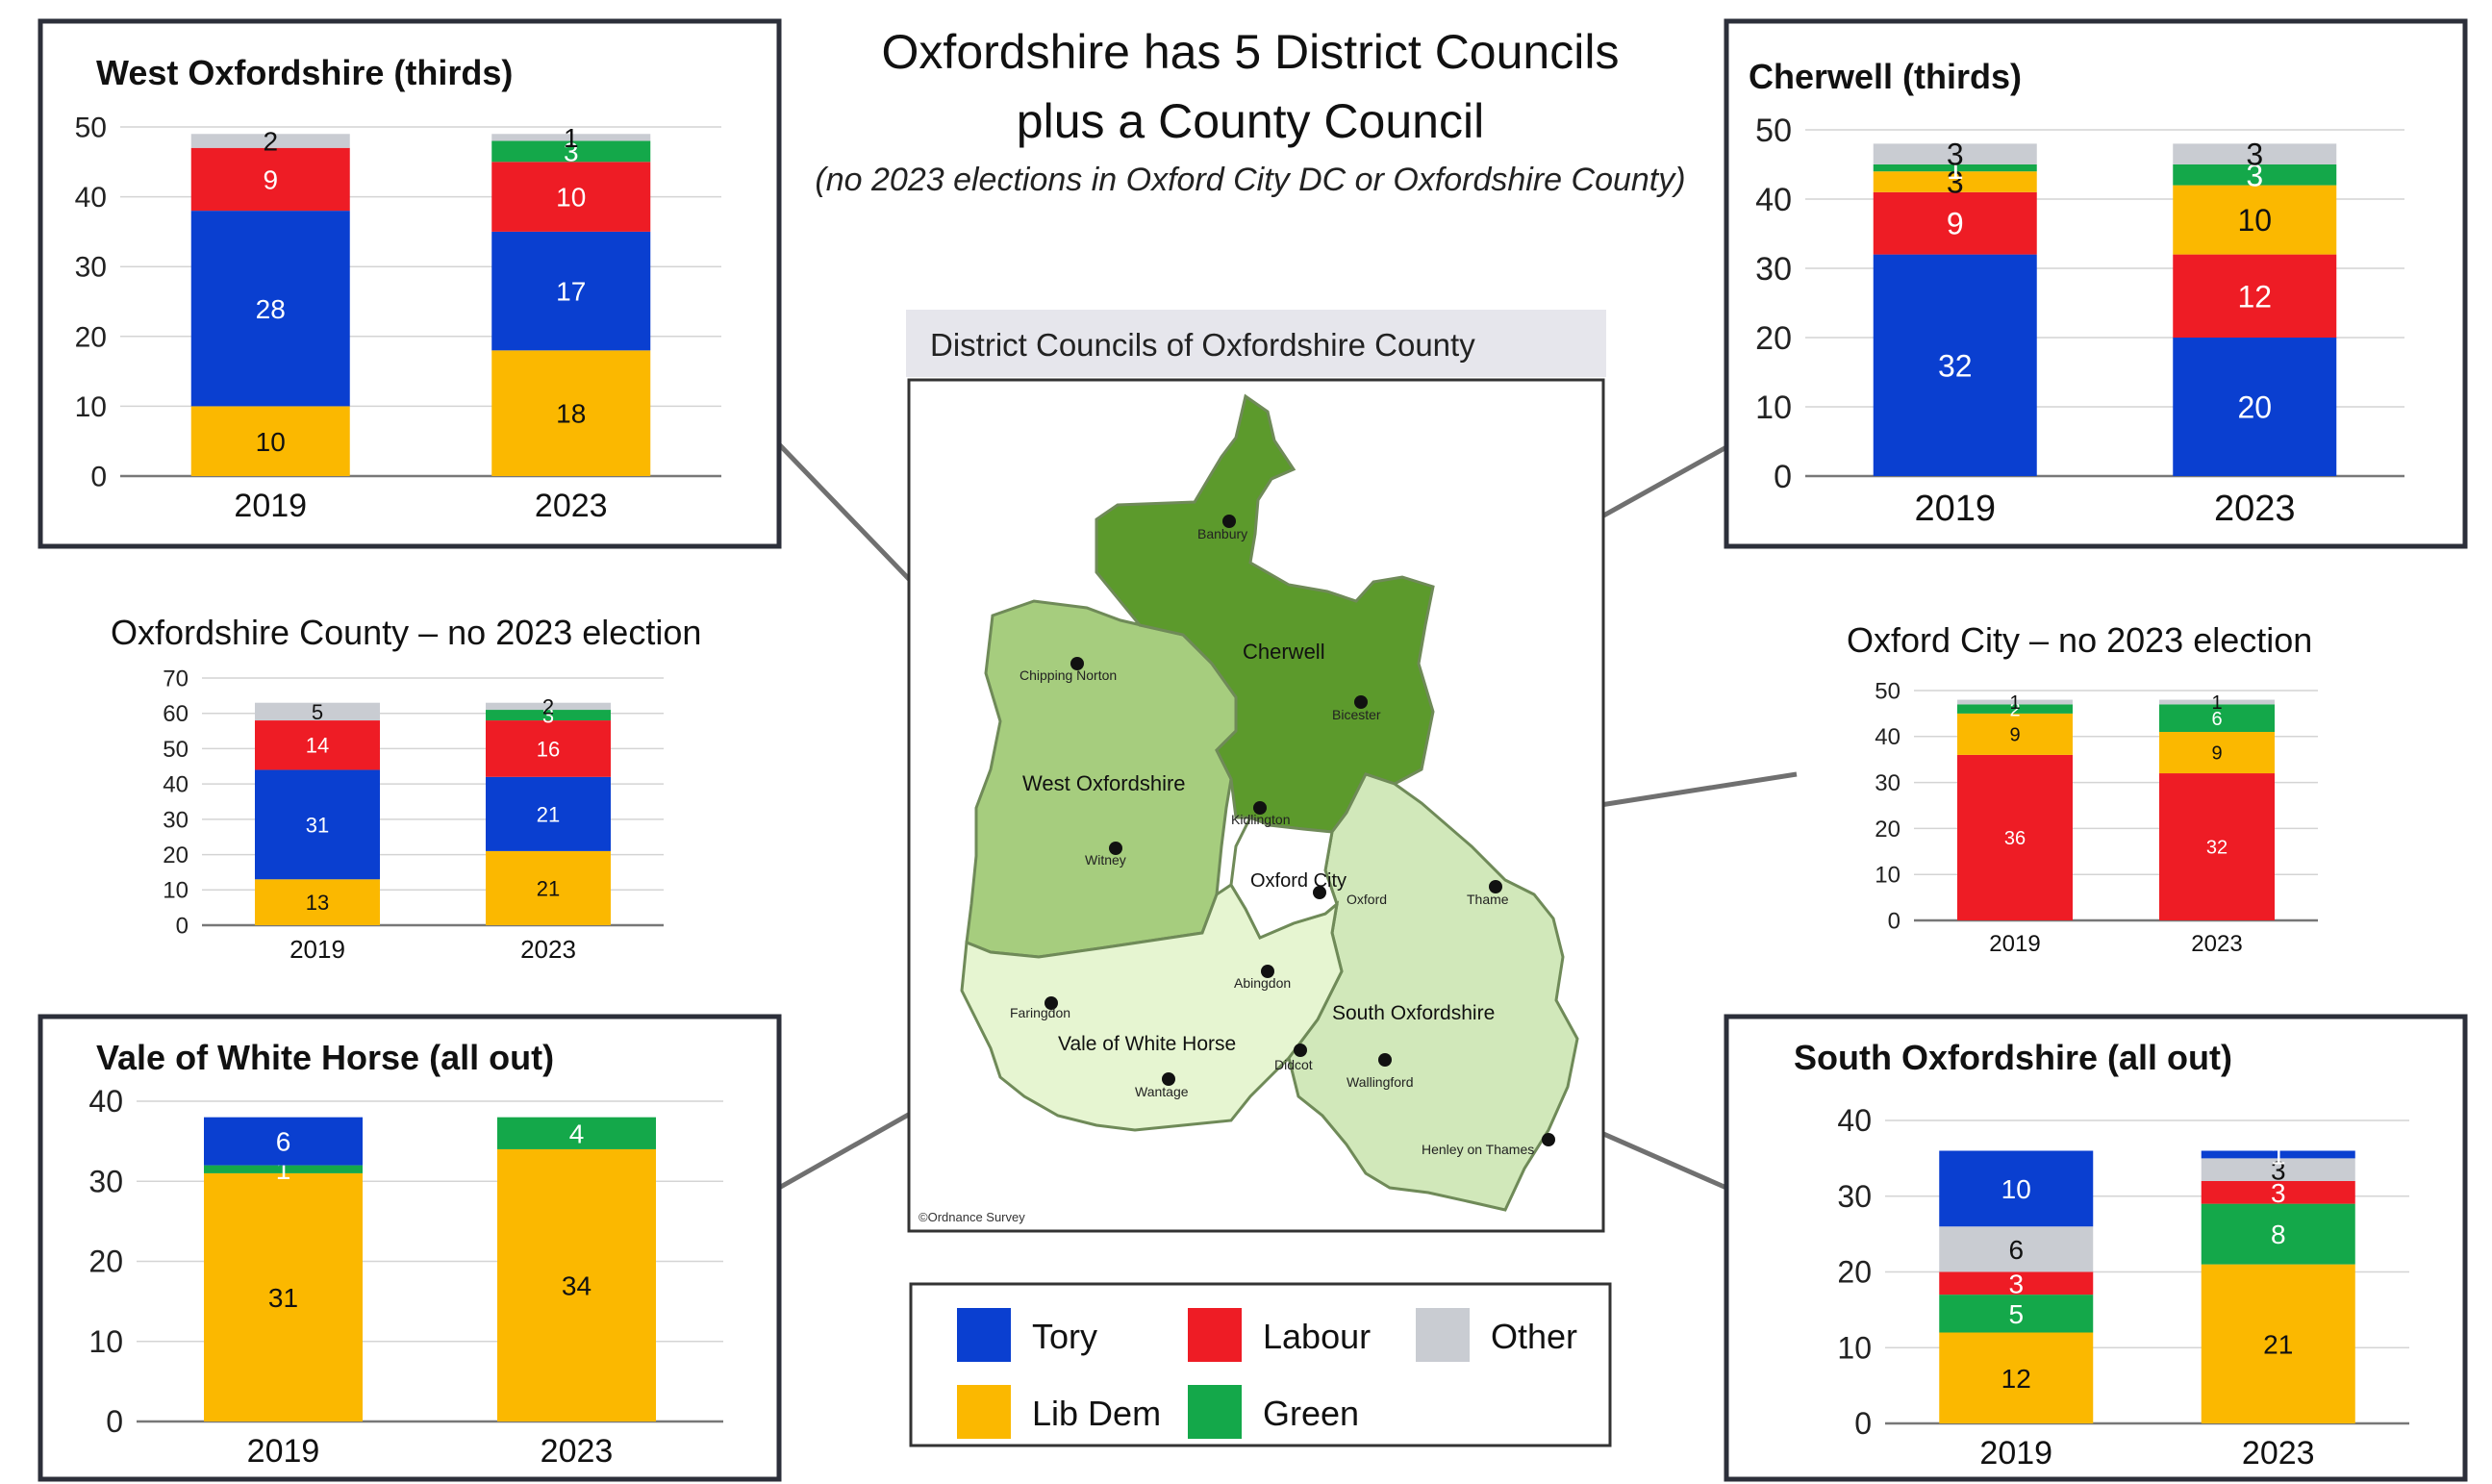 The height and width of the screenshot is (1484, 2492). What do you see at coordinates (325, 1058) in the screenshot?
I see `chart-title-vale-of-white-horse: Vale of White Horse (all out)` at bounding box center [325, 1058].